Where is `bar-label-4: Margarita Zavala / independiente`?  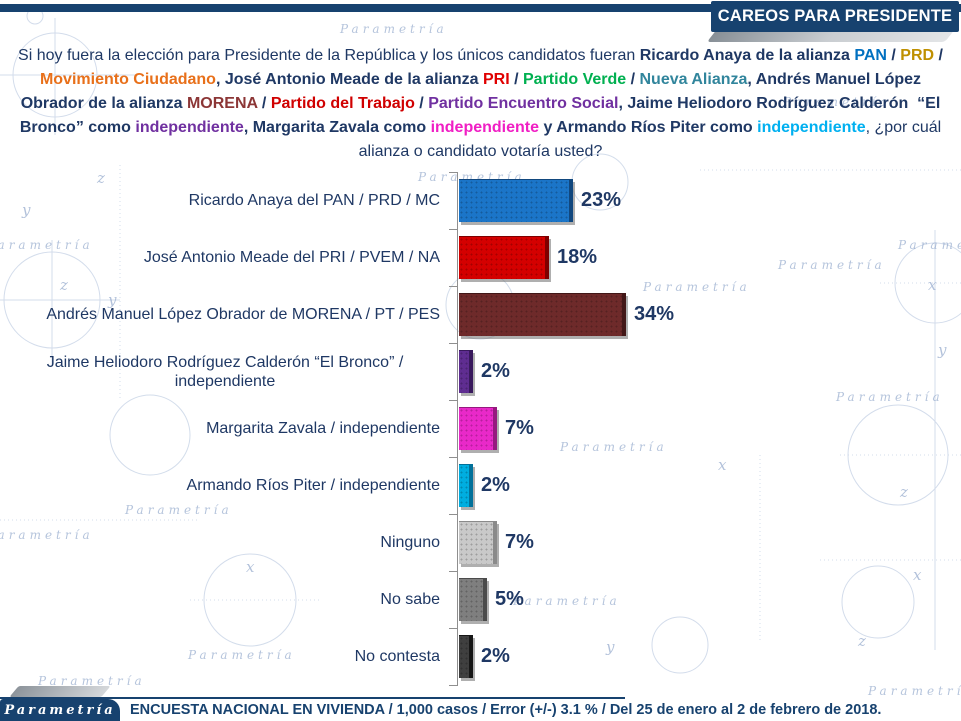 bar-label-4: Margarita Zavala / independiente is located at coordinates (323, 428).